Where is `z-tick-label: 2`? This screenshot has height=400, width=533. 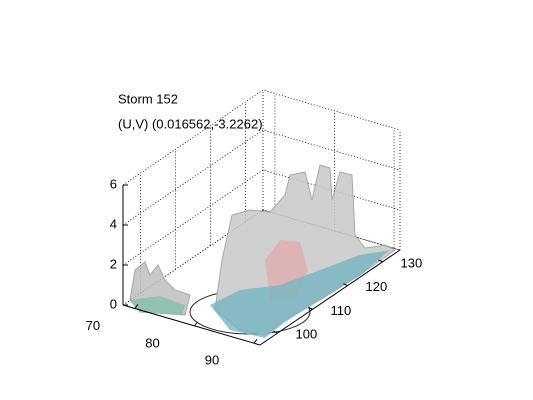 z-tick-label: 2 is located at coordinates (113, 263).